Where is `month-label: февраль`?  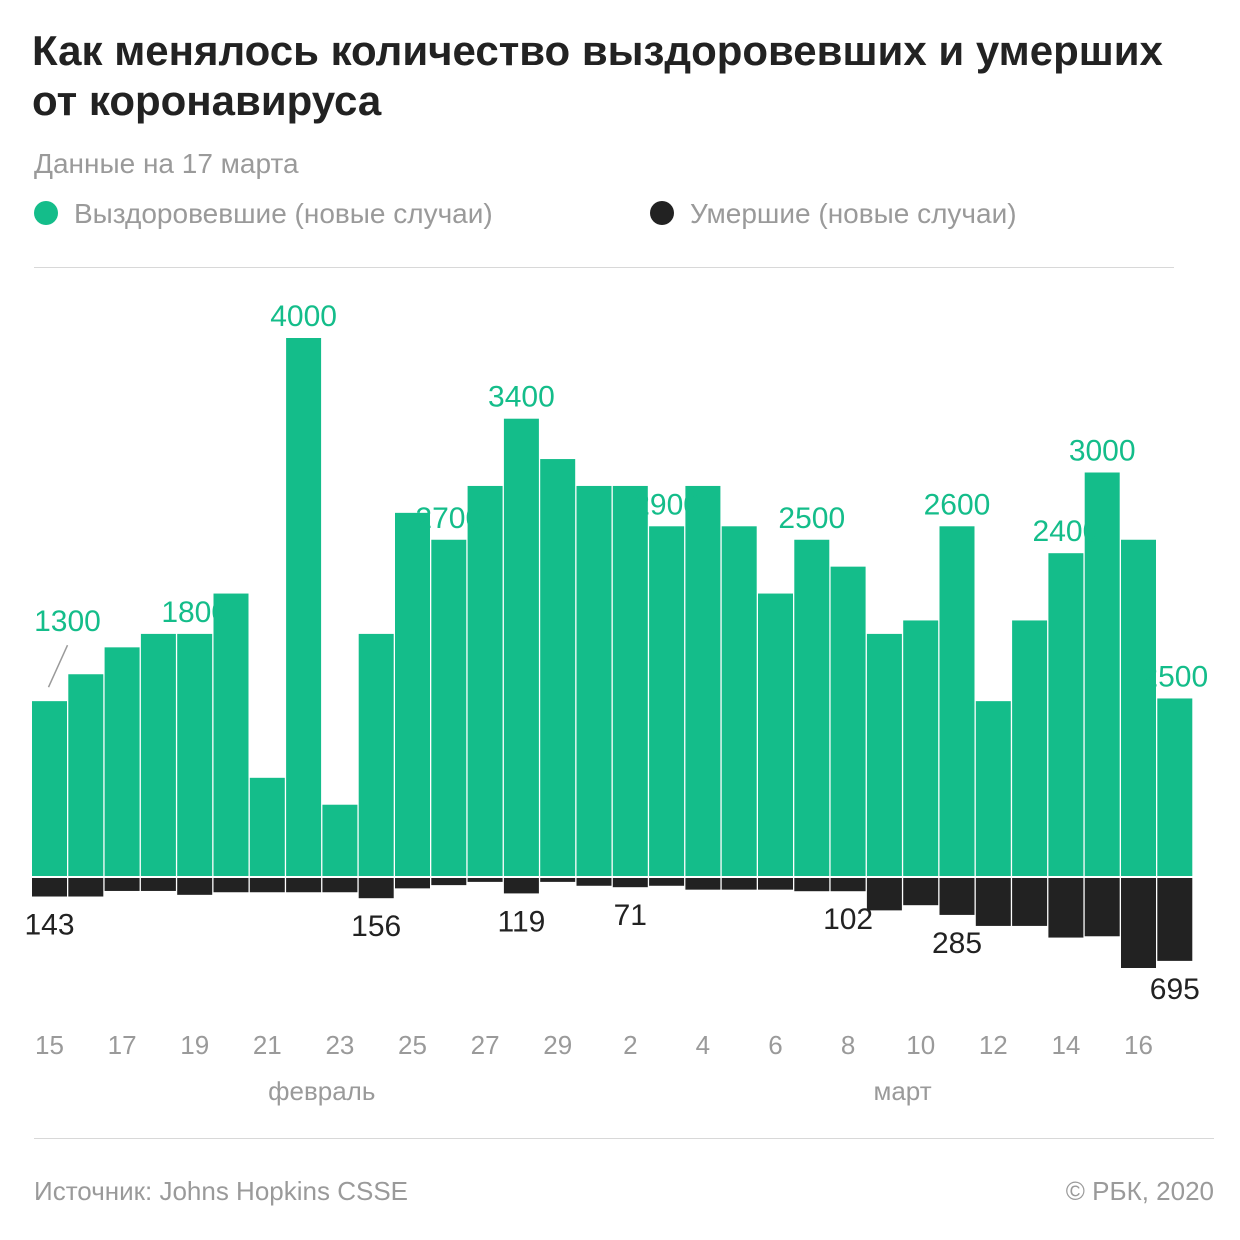
month-label: февраль is located at coordinates (321, 1091).